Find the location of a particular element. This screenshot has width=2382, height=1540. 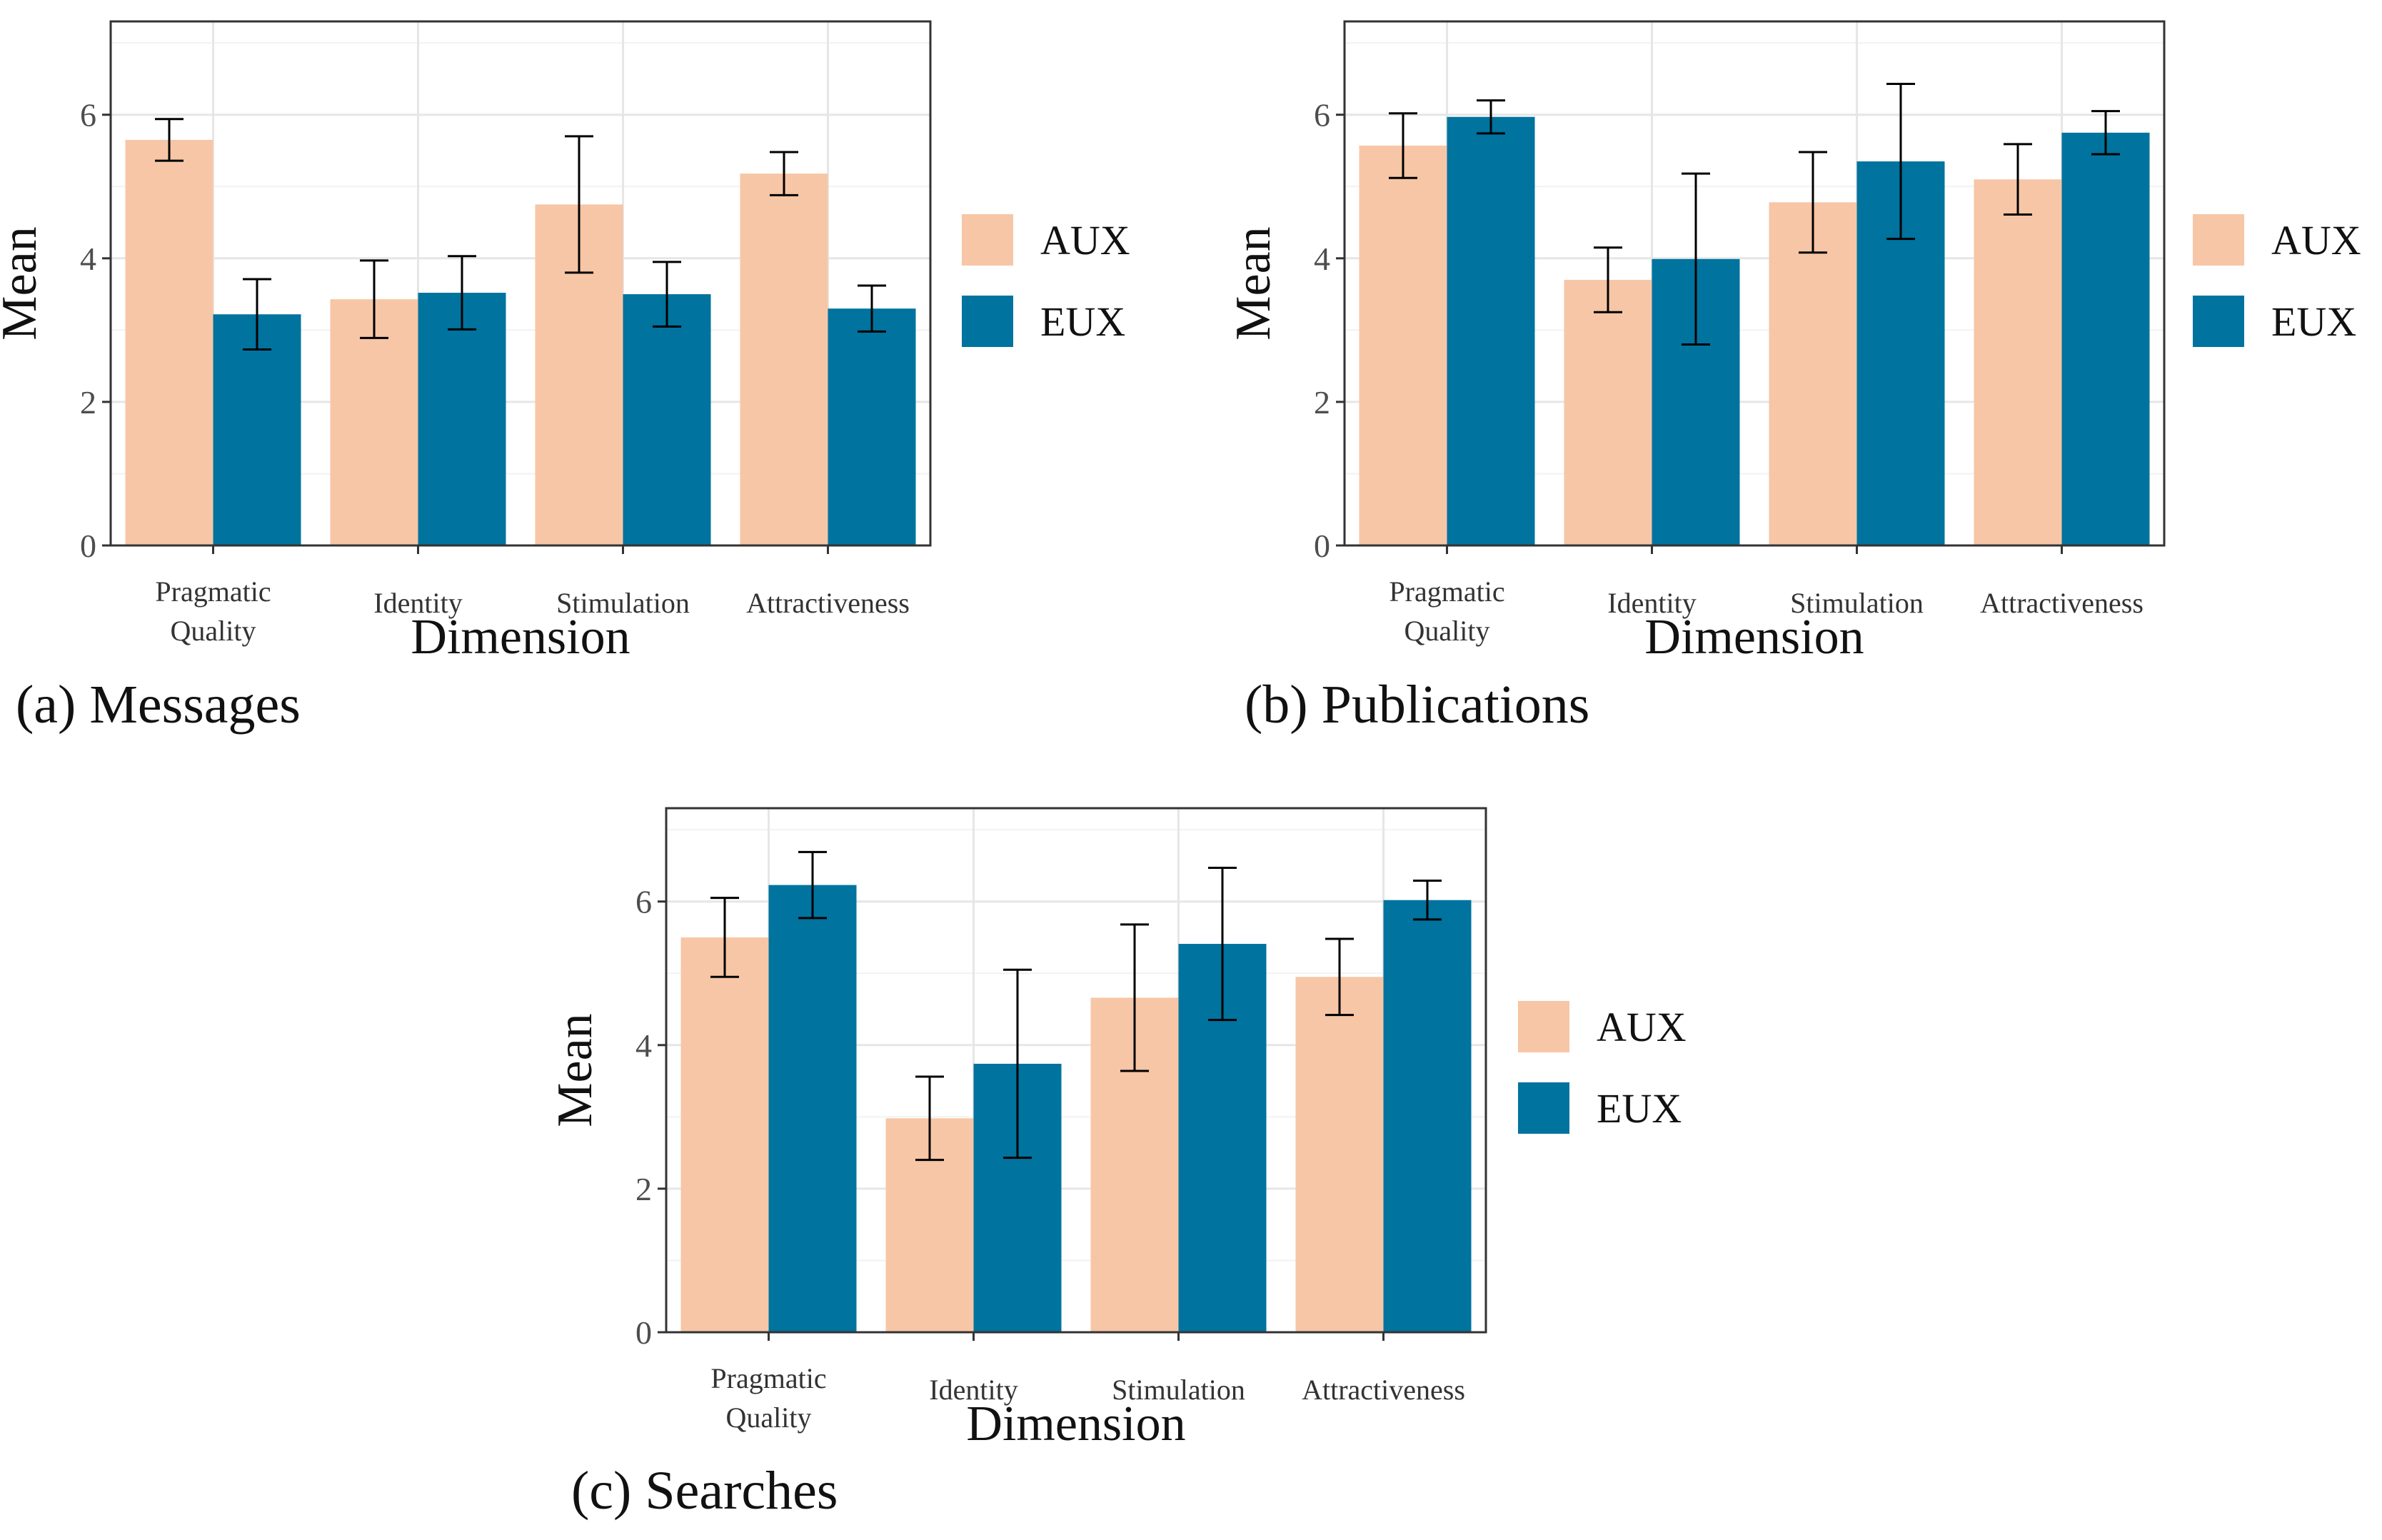

panel-caption: (a) Messages is located at coordinates (159, 705).